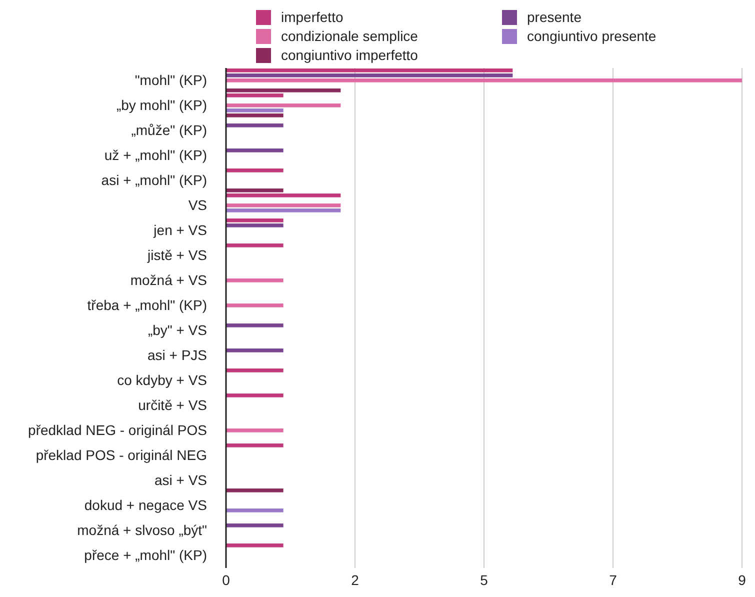 The width and height of the screenshot is (755, 597). What do you see at coordinates (197, 204) in the screenshot?
I see `y-tick-label: VS` at bounding box center [197, 204].